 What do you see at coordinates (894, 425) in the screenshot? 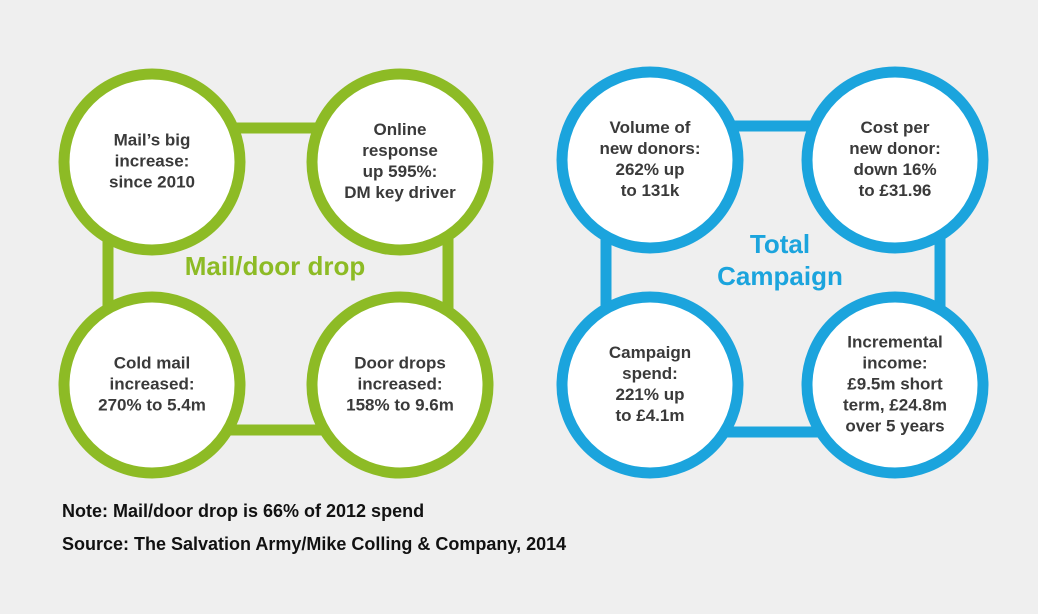
I see `node-text: over 5 years` at bounding box center [894, 425].